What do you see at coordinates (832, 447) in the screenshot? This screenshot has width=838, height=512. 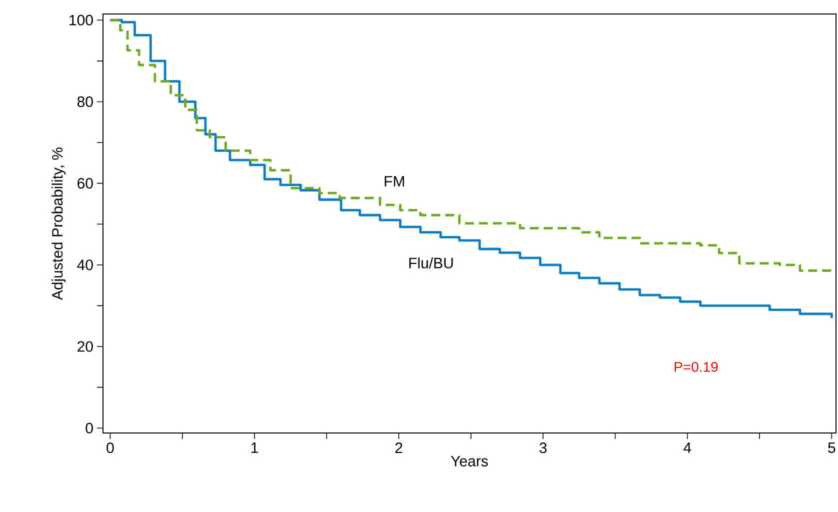 I see `x-tick-label: 5` at bounding box center [832, 447].